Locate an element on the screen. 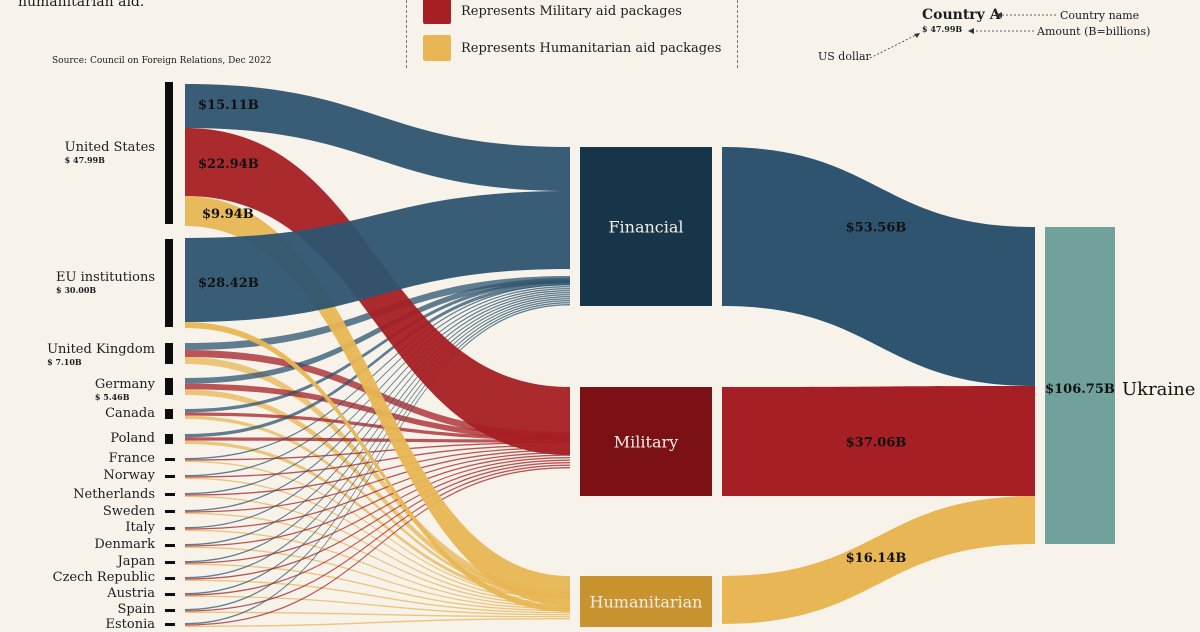  country-label-japan: Japan is located at coordinates (136, 561).